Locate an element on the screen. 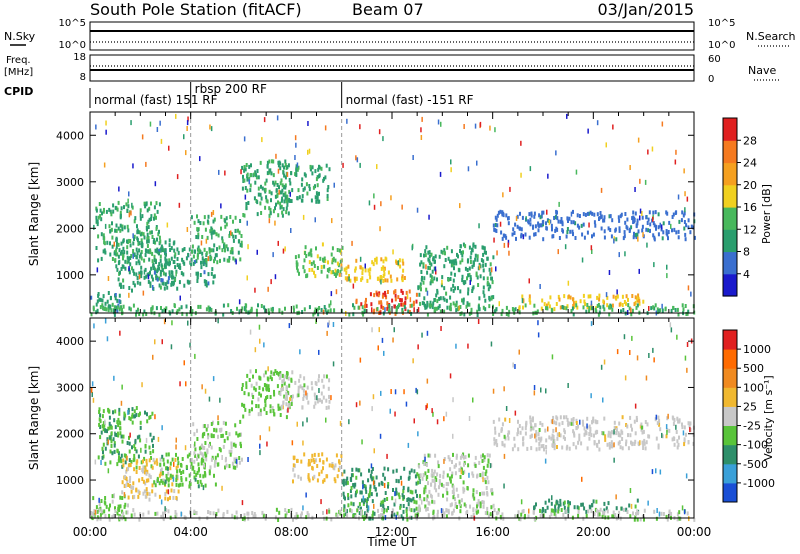  freq-label: Freq. is located at coordinates (18, 60).